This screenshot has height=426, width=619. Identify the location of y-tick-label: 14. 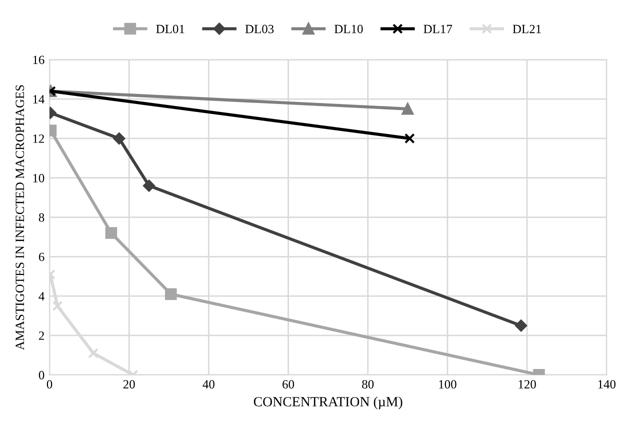
(38, 99).